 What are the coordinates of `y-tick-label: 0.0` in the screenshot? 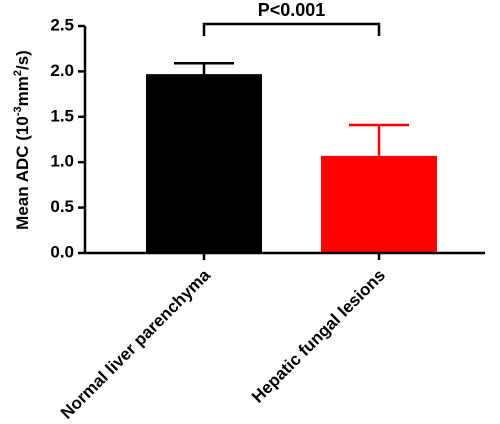 It's located at (62, 251).